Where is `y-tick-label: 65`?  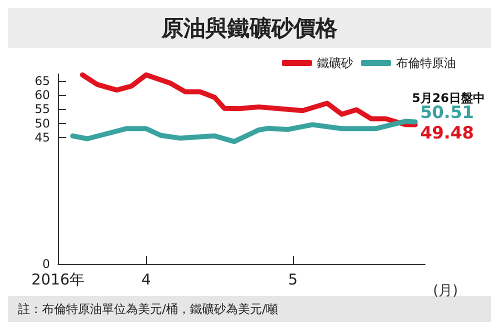
y-tick-label: 65 is located at coordinates (42, 81).